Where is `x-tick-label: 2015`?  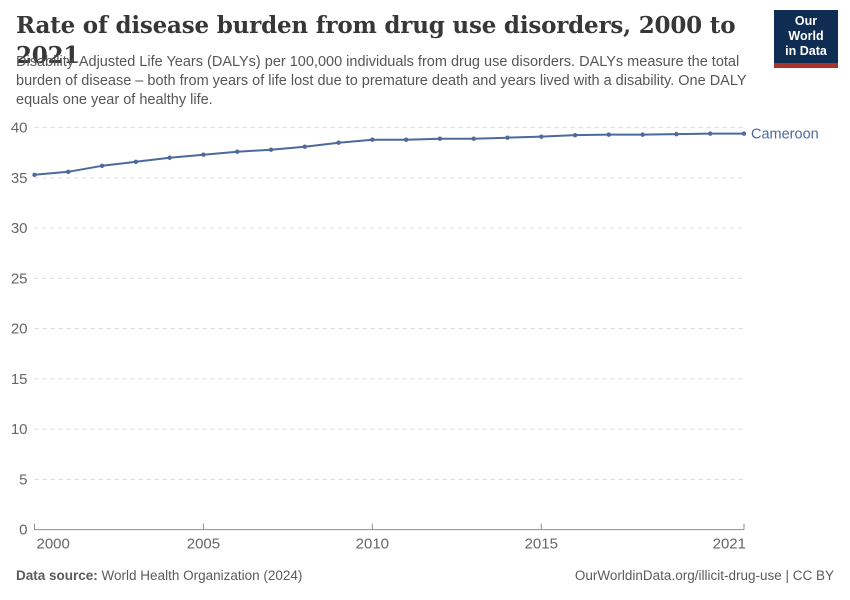 x-tick-label: 2015 is located at coordinates (541, 544).